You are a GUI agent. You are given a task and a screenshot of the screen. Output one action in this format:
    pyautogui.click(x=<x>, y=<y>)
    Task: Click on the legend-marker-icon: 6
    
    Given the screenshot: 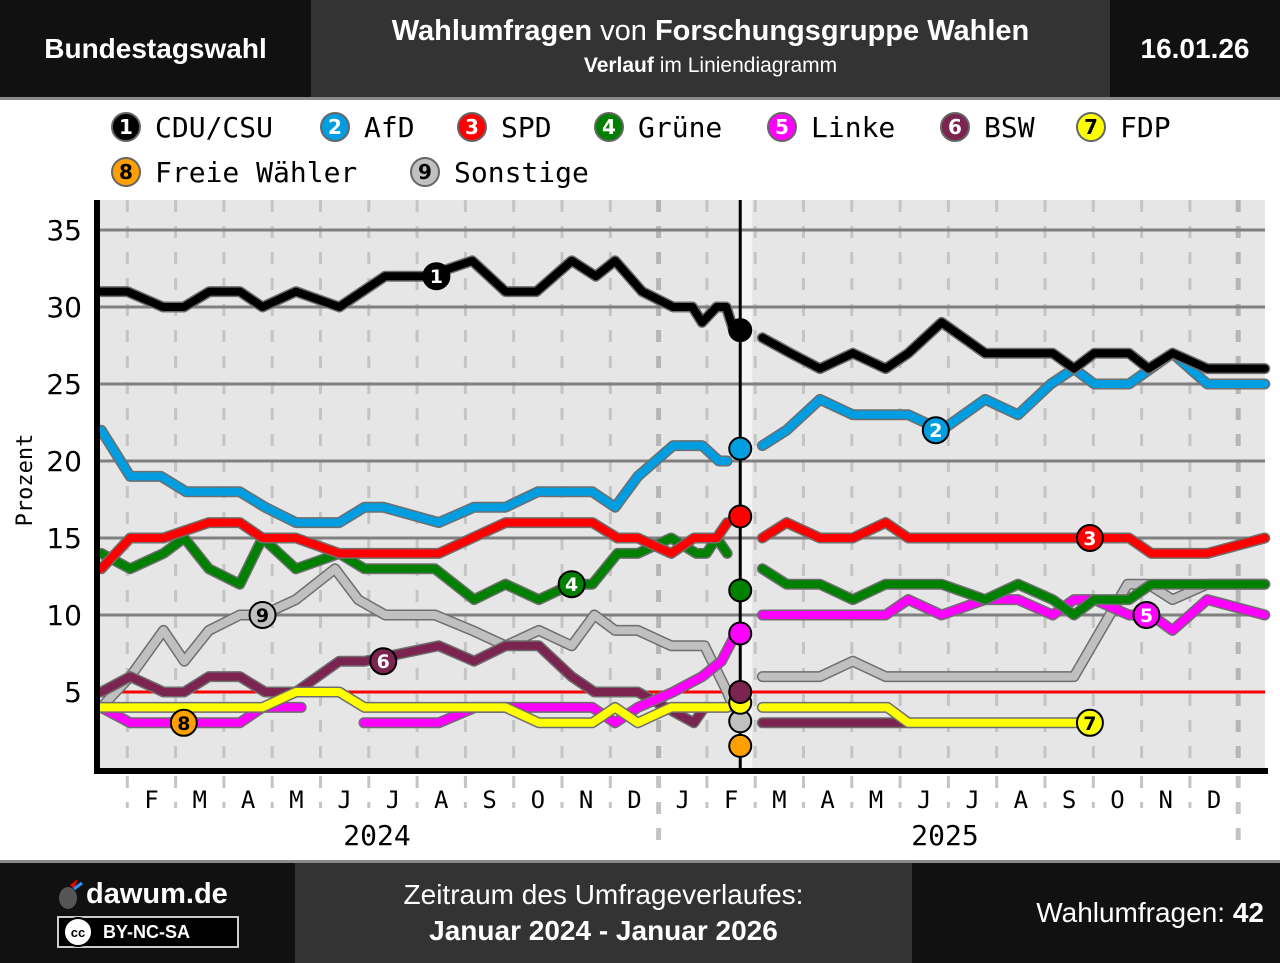 What is the action you would take?
    pyautogui.click(x=955, y=127)
    